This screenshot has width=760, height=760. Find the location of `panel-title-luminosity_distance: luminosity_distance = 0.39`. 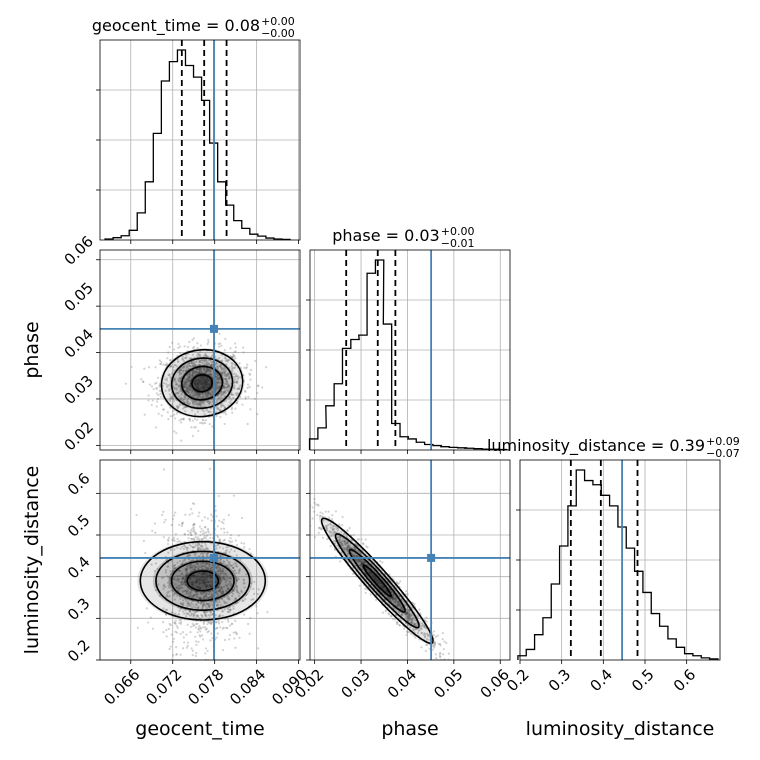

panel-title-luminosity_distance: luminosity_distance = 0.39 is located at coordinates (596, 446).